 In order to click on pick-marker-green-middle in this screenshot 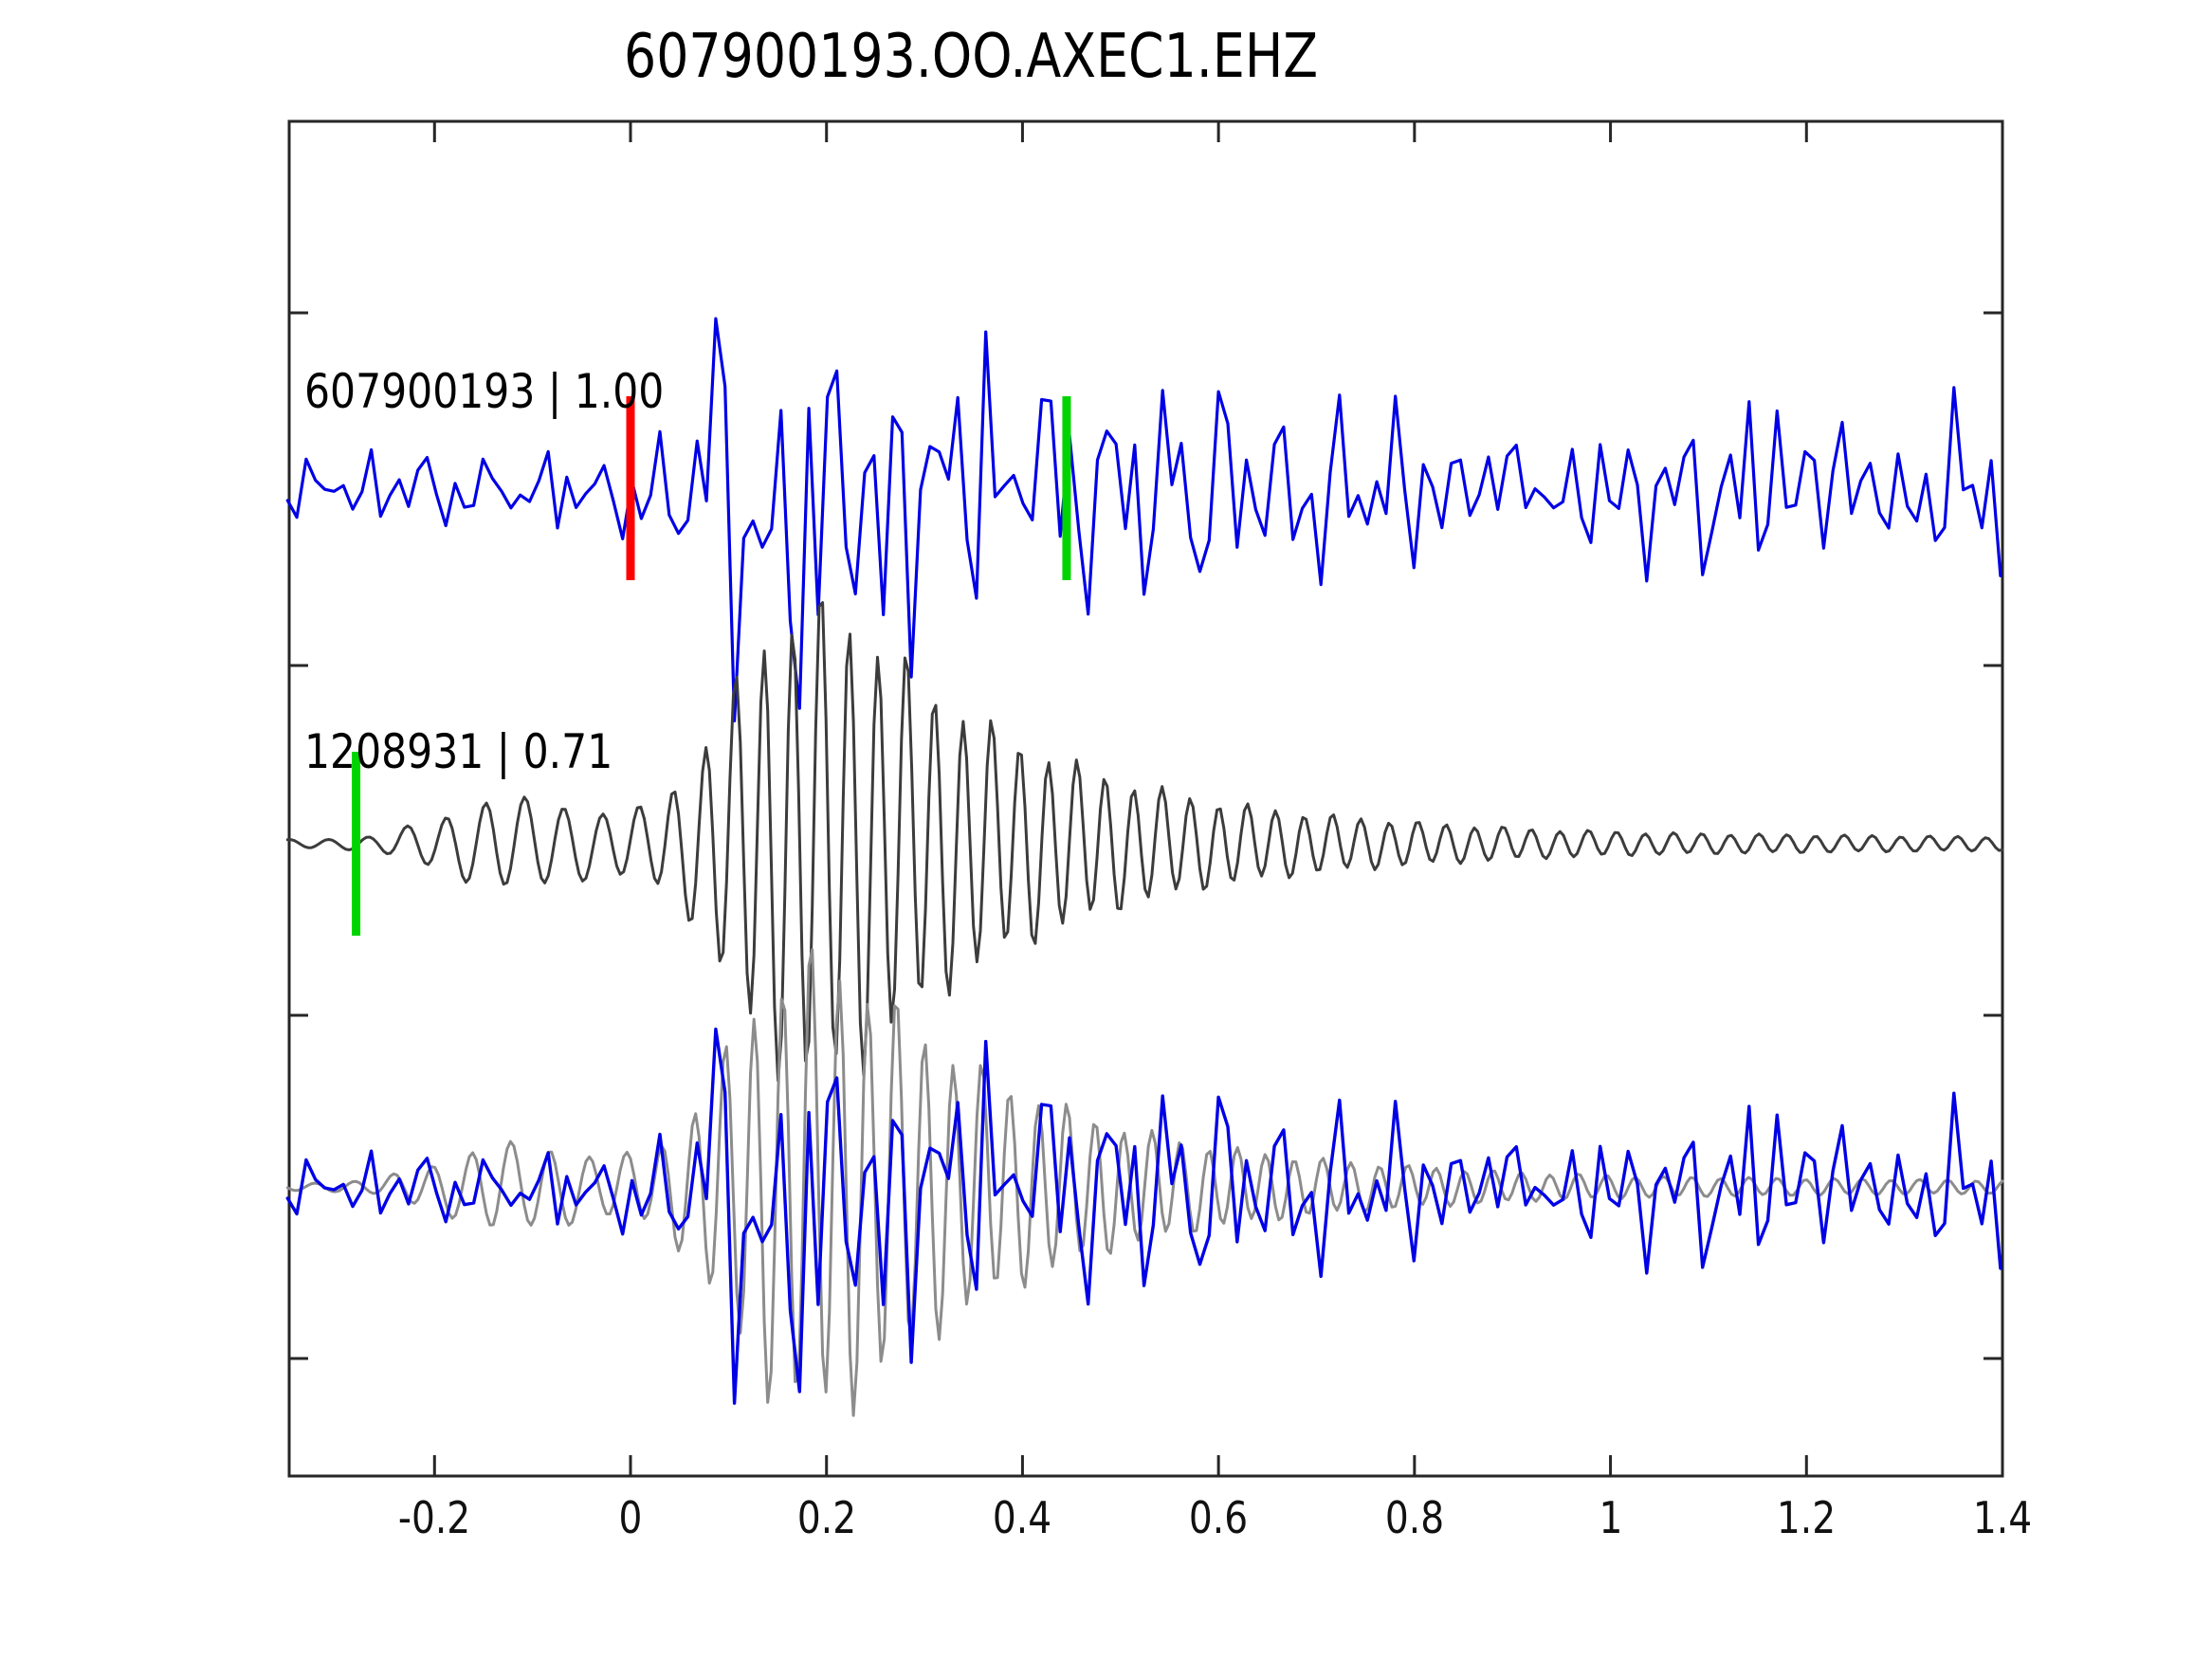, I will do `click(356, 844)`.